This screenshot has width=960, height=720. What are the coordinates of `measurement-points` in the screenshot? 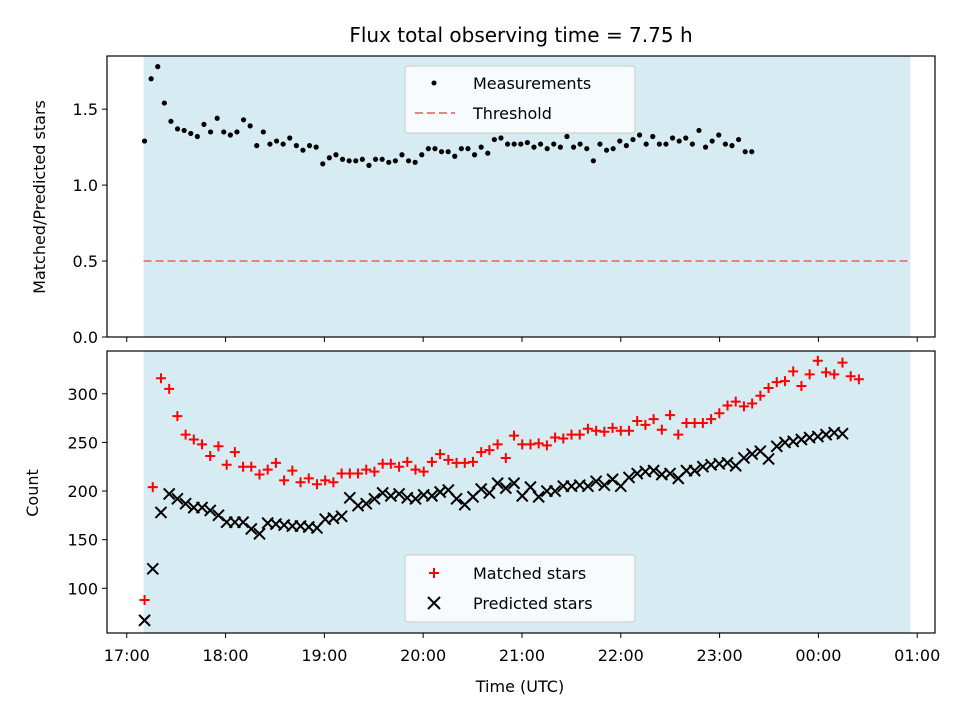 It's located at (448, 116).